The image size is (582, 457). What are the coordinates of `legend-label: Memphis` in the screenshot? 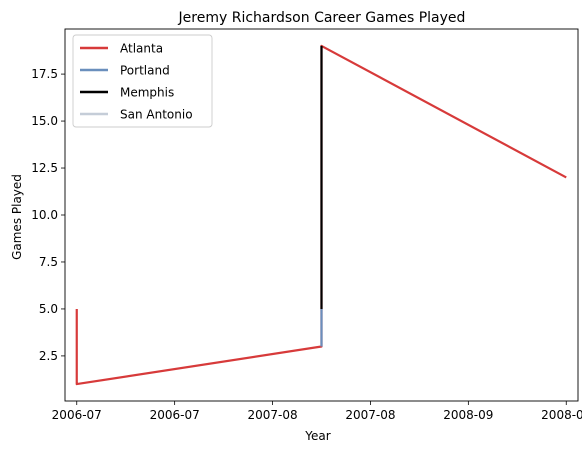 It's located at (147, 93).